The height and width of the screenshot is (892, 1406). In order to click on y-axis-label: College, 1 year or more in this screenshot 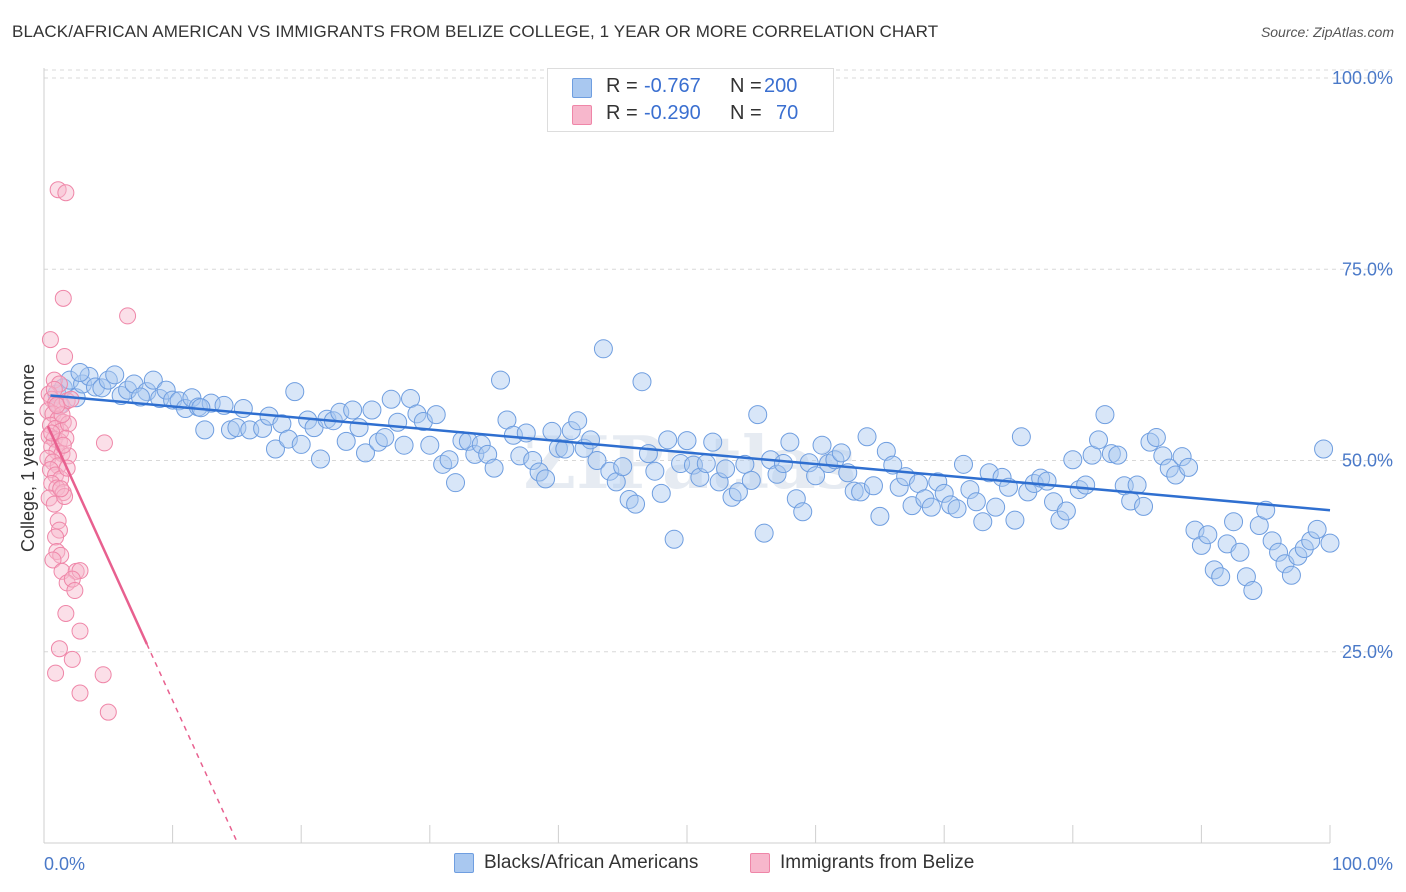, I will do `click(28, 458)`.